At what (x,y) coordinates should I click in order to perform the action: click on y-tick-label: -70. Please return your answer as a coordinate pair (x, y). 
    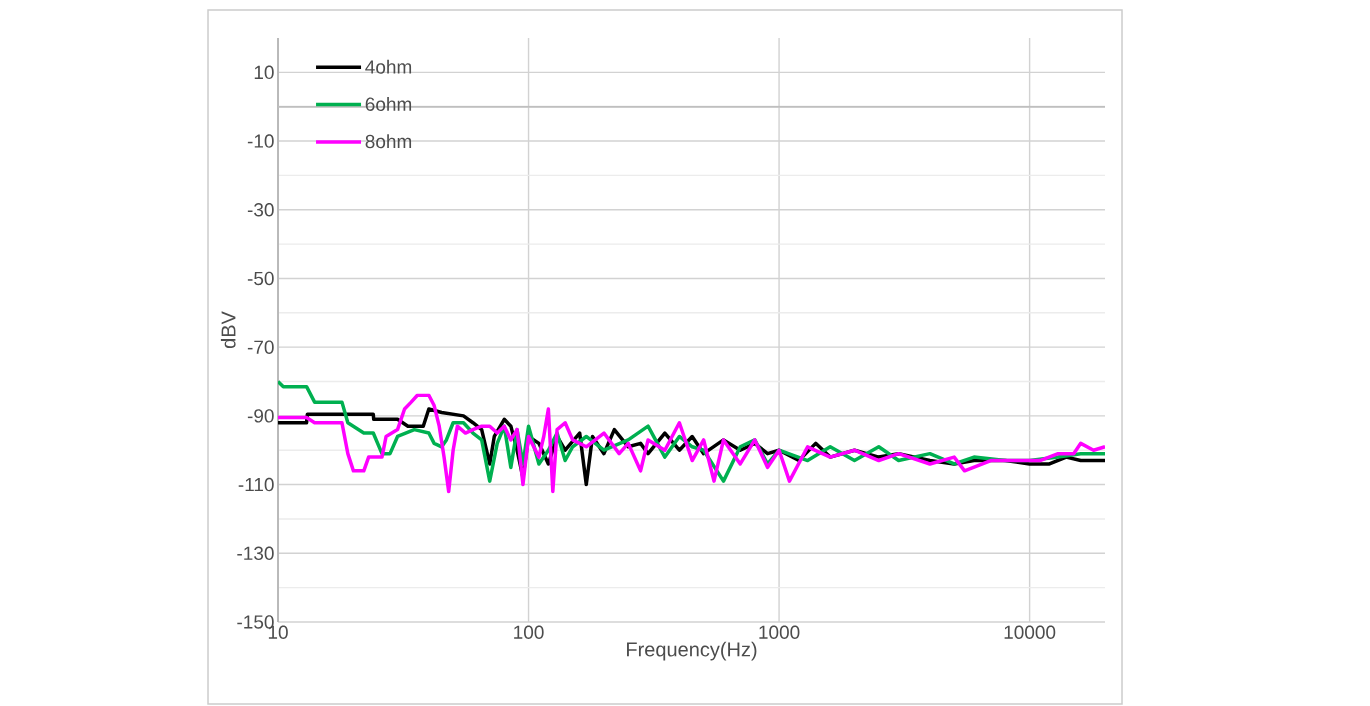
    Looking at the image, I should click on (260, 347).